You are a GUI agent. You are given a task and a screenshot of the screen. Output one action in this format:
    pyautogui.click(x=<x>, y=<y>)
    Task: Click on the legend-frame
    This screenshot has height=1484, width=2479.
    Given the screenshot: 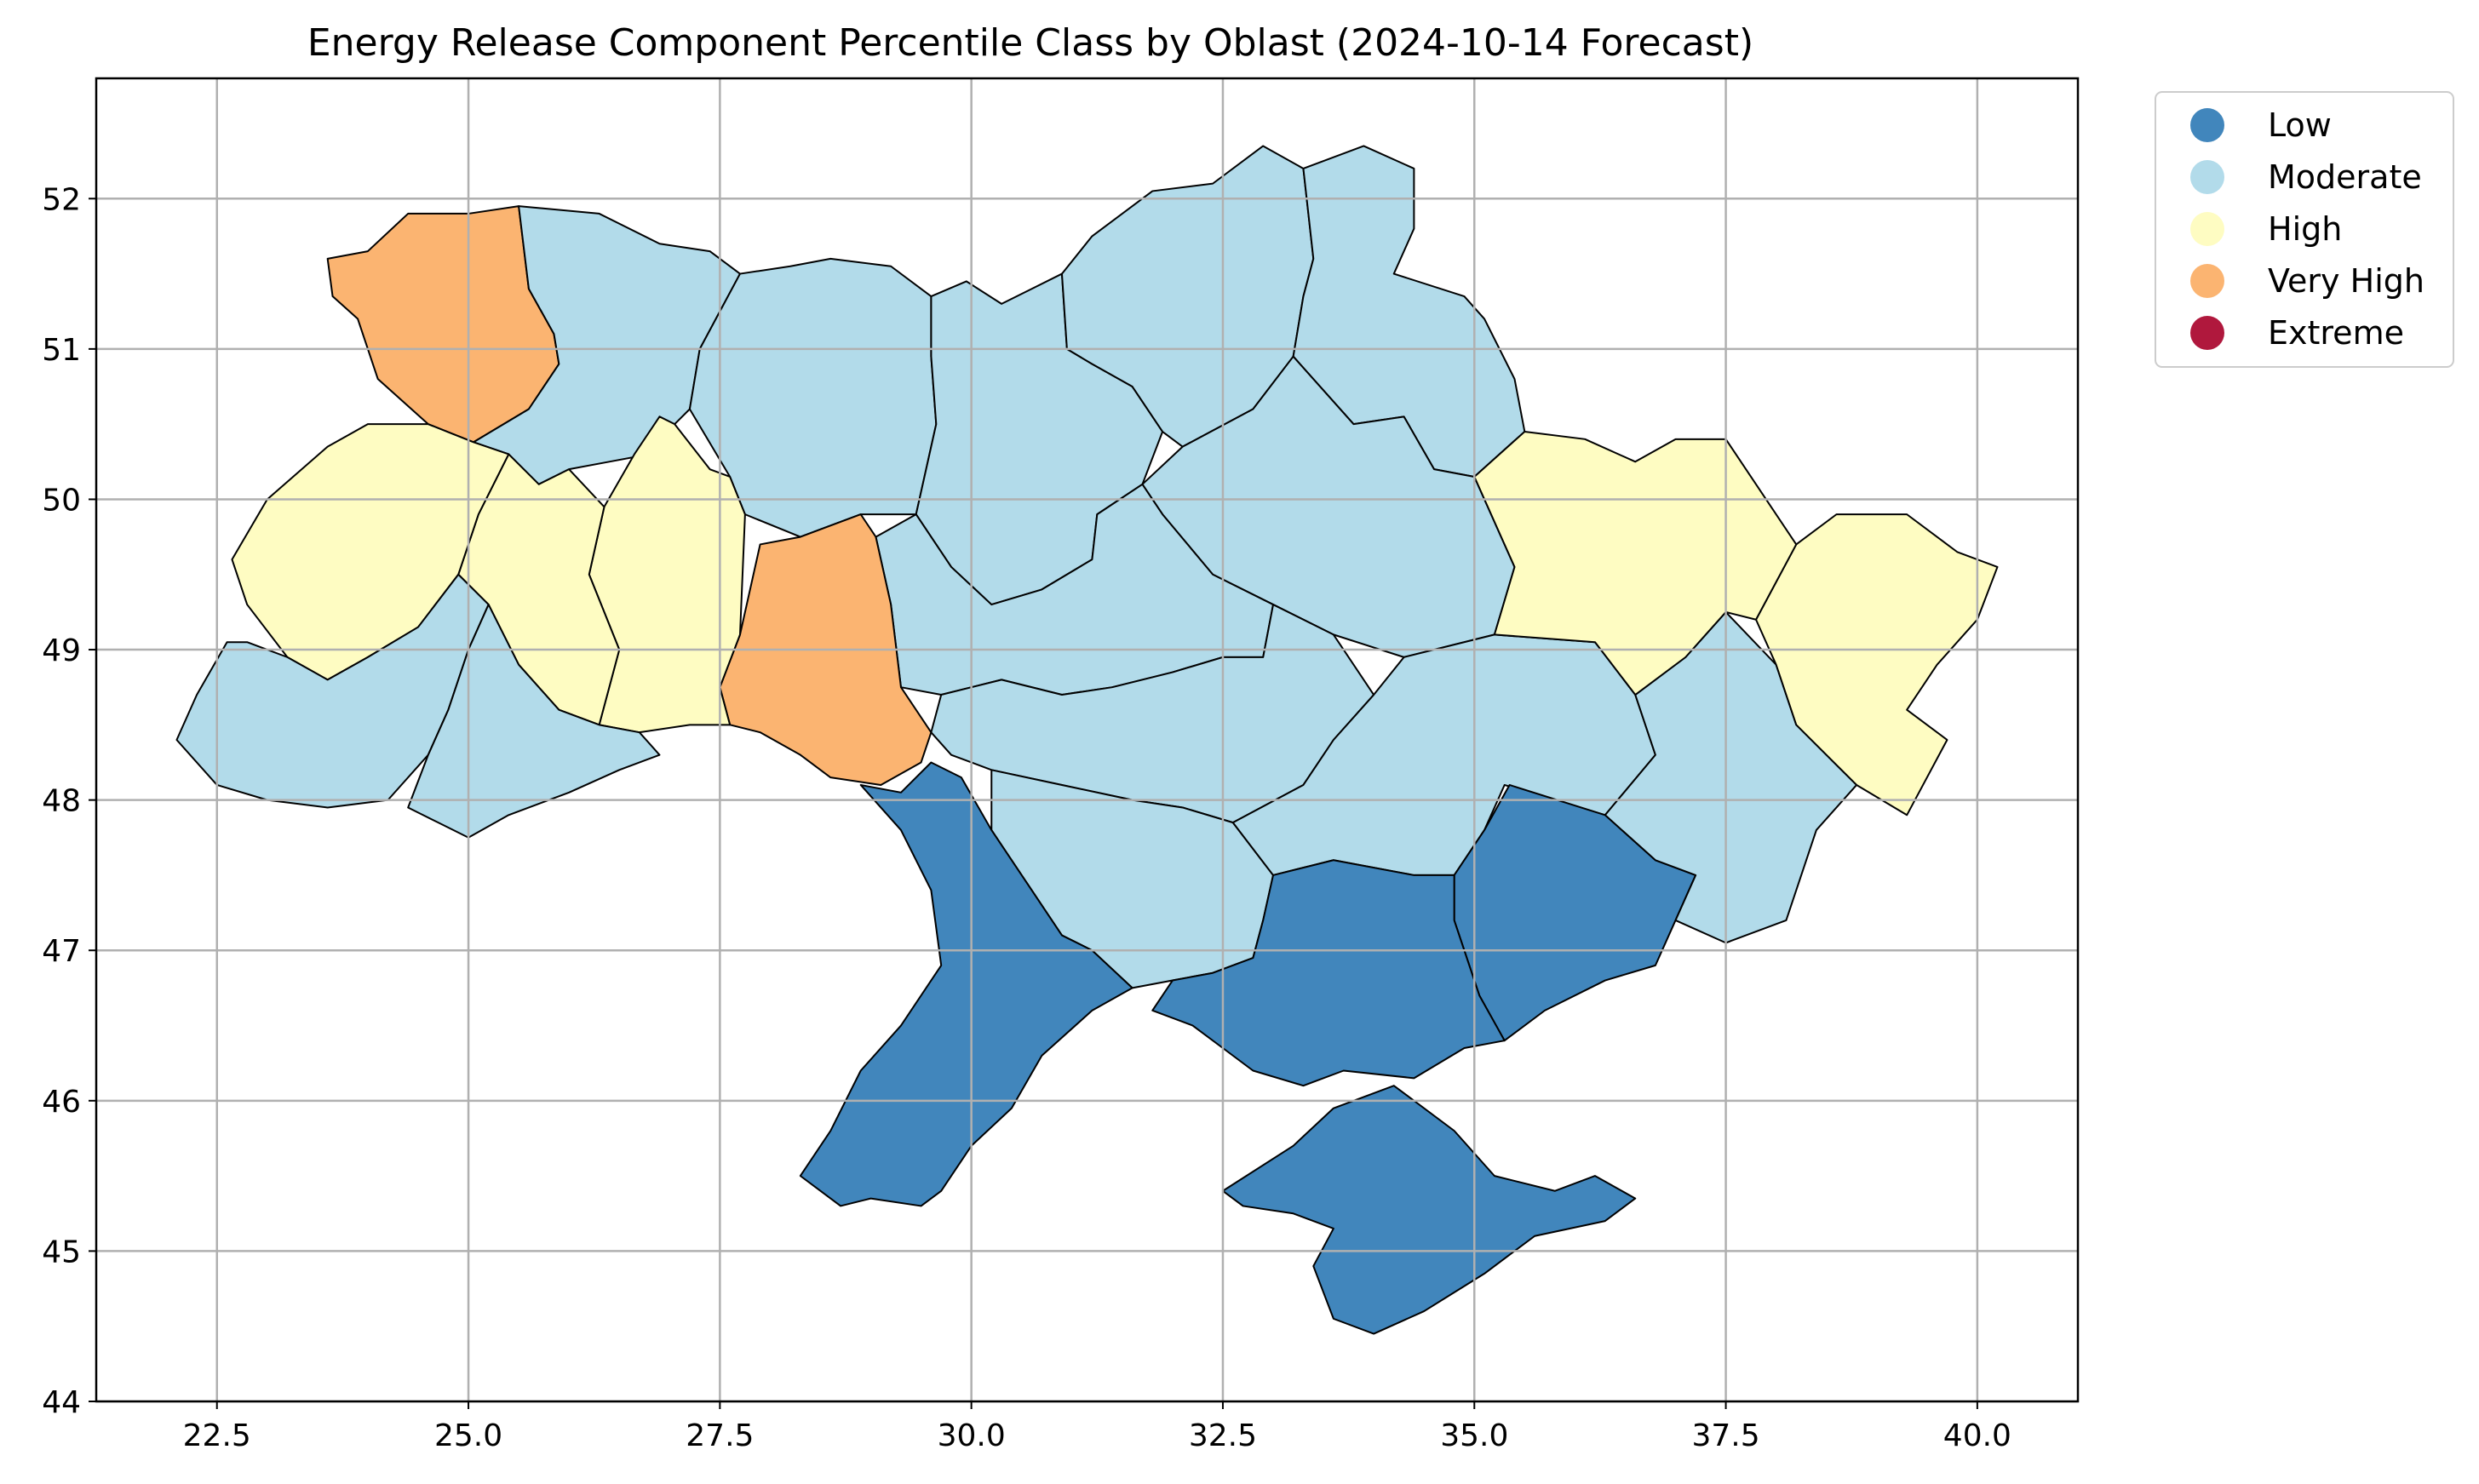 What is the action you would take?
    pyautogui.click(x=2304, y=230)
    